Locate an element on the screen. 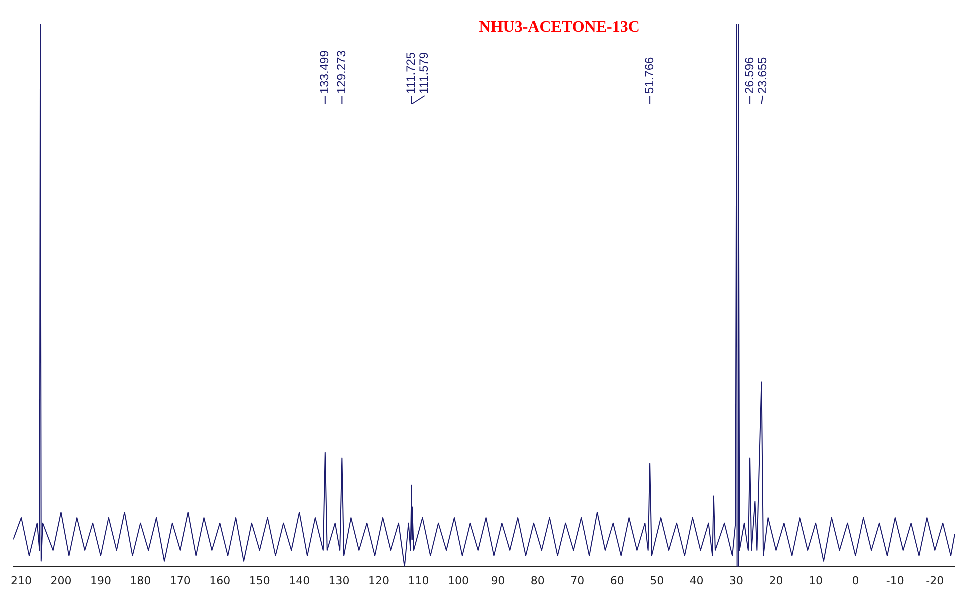 This screenshot has height=601, width=963. x-tick-label: 150 is located at coordinates (259, 581).